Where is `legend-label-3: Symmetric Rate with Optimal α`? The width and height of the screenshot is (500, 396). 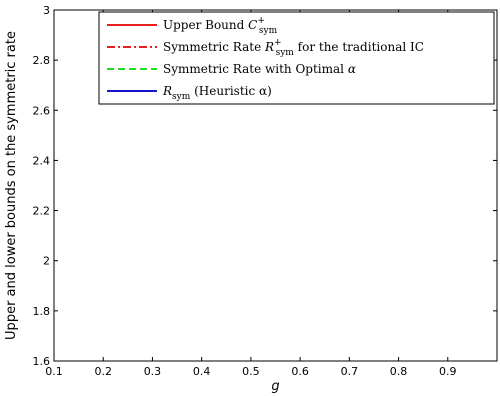
legend-label-3: Symmetric Rate with Optimal α is located at coordinates (259, 69).